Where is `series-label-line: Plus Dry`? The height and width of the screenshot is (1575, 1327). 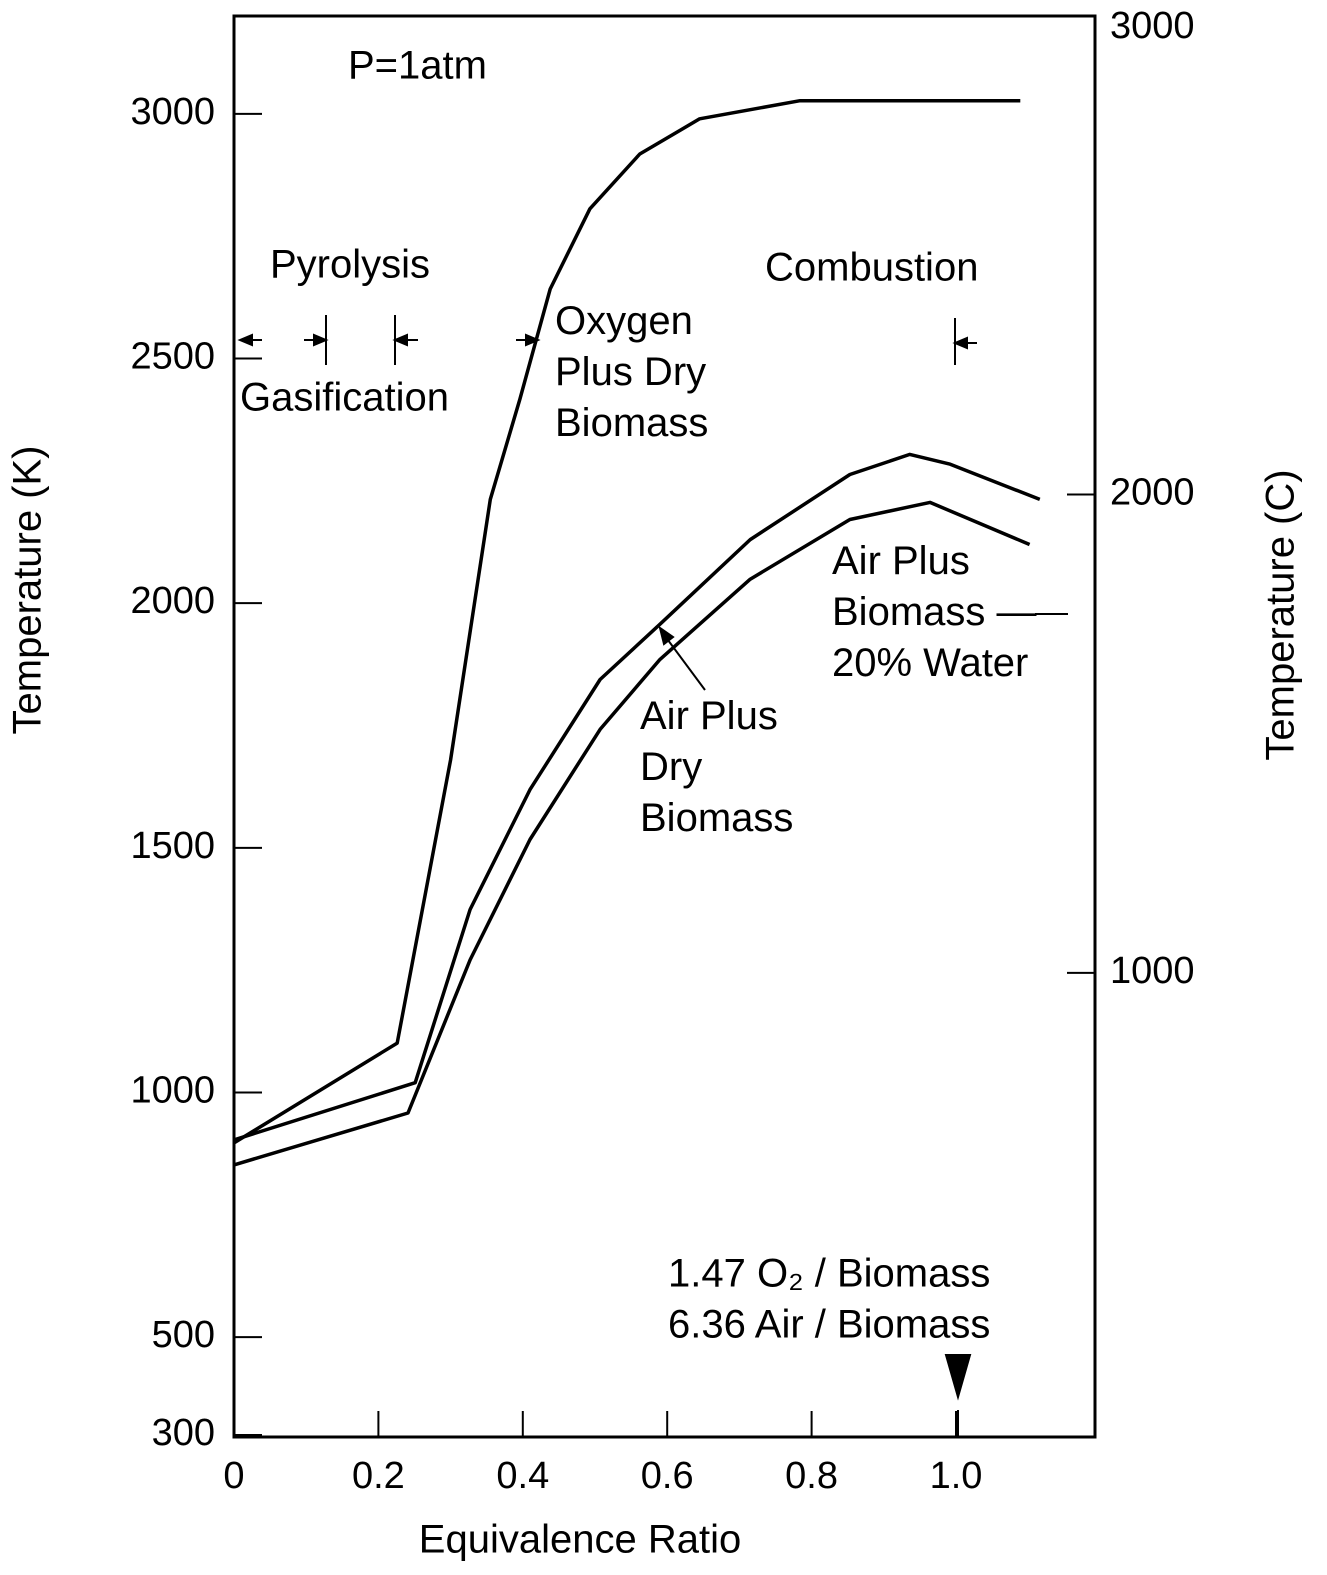
series-label-line: Plus Dry is located at coordinates (630, 372).